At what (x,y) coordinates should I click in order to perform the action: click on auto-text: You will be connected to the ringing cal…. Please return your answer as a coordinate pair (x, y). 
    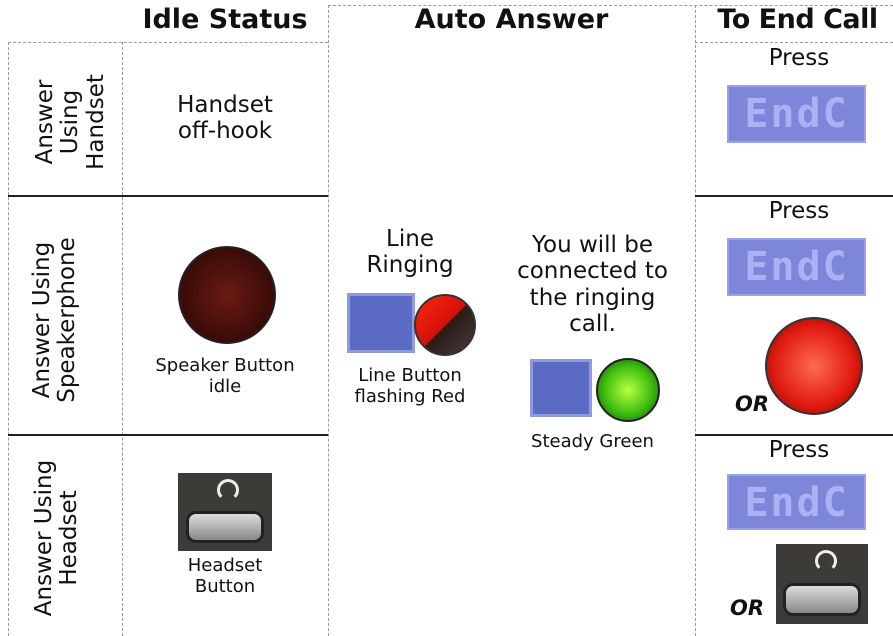
    Looking at the image, I should click on (592, 285).